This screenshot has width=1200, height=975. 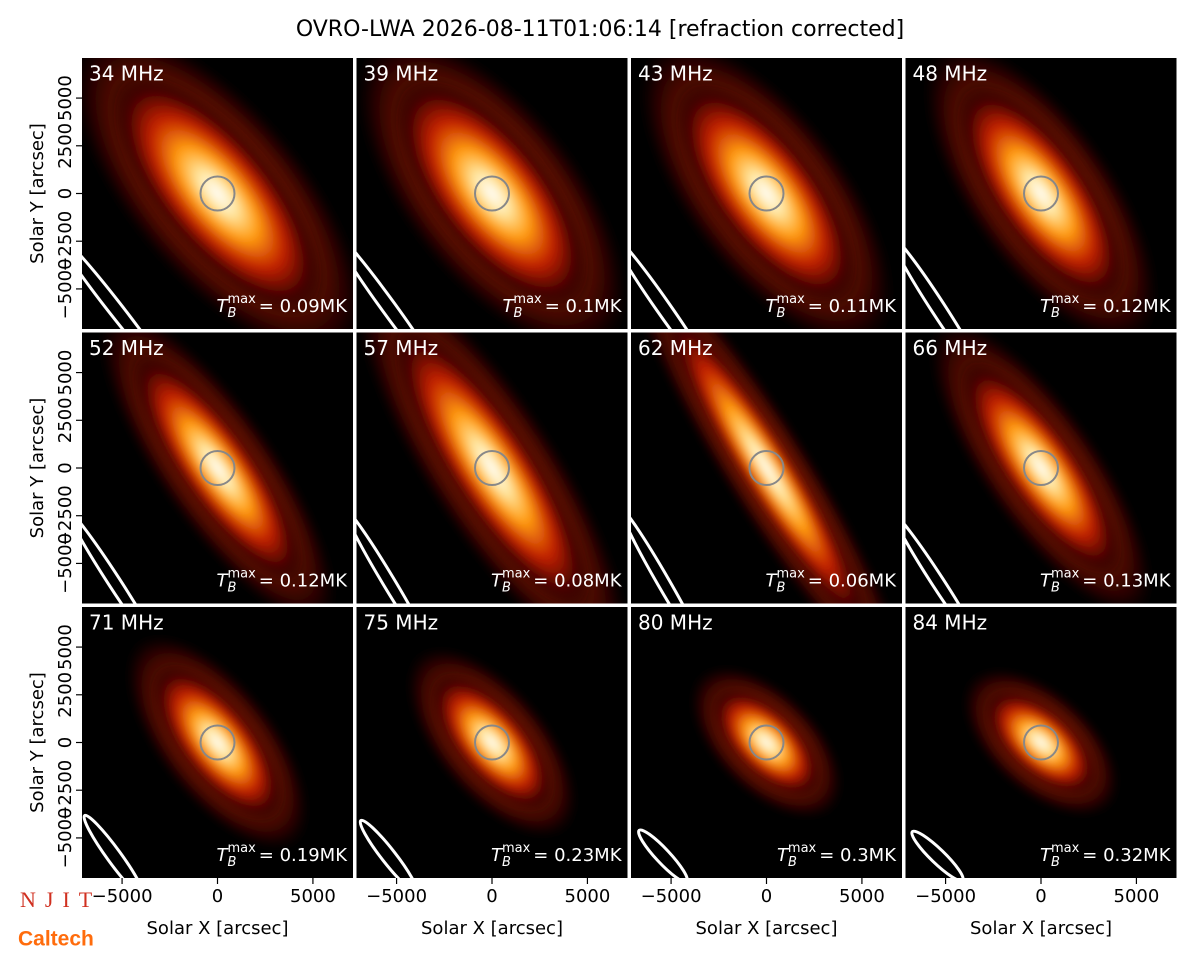 I want to click on tb-part: = 0.09MK, so click(x=303, y=306).